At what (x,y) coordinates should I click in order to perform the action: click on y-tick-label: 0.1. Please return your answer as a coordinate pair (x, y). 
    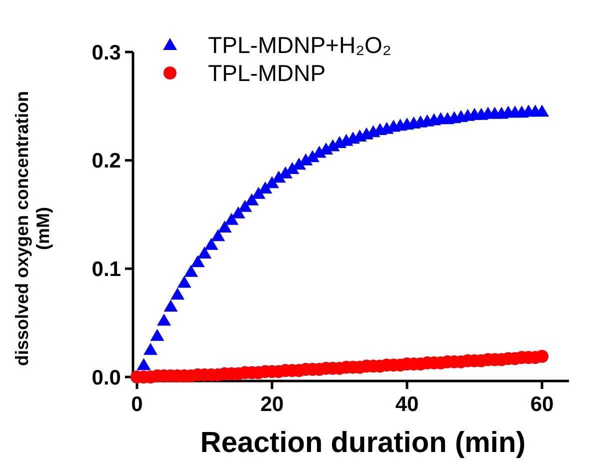
    Looking at the image, I should click on (107, 270).